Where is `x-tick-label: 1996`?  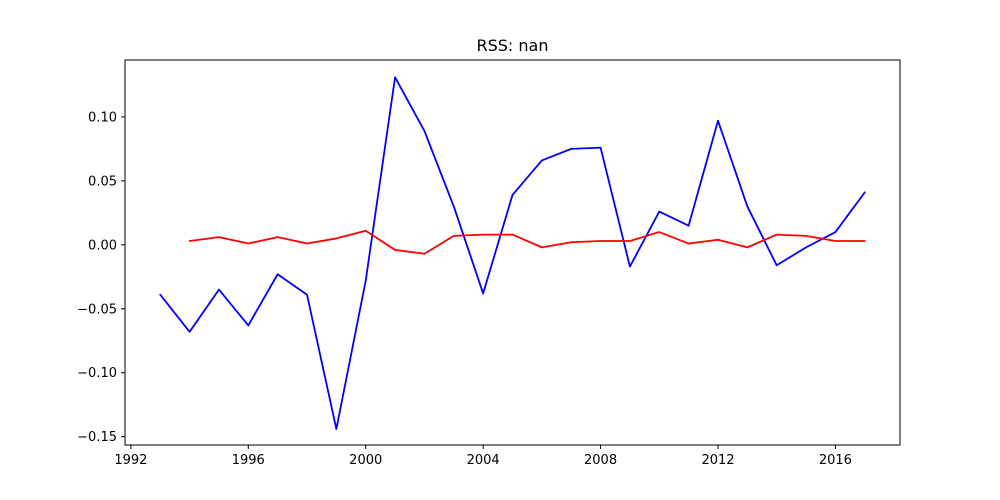
x-tick-label: 1996 is located at coordinates (248, 460).